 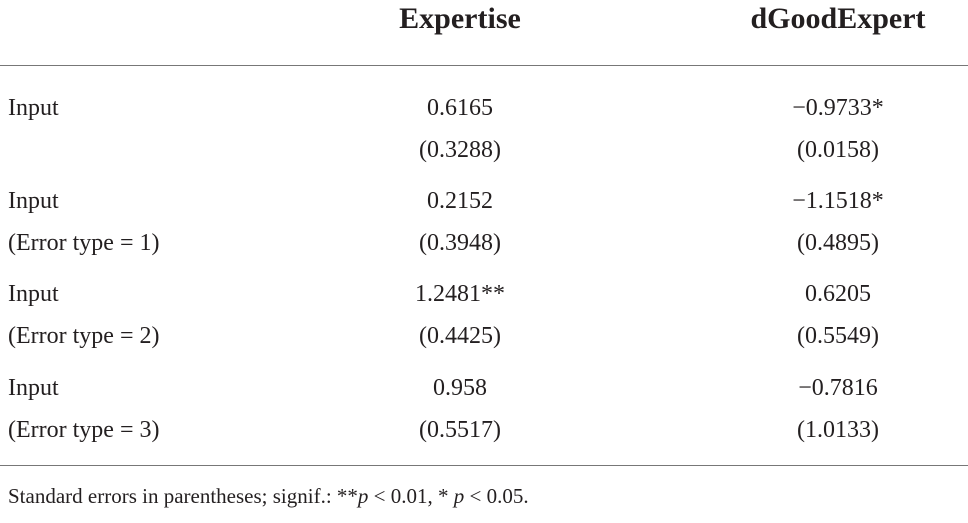 What do you see at coordinates (838, 108) in the screenshot?
I see `table-cell: −0.9733*` at bounding box center [838, 108].